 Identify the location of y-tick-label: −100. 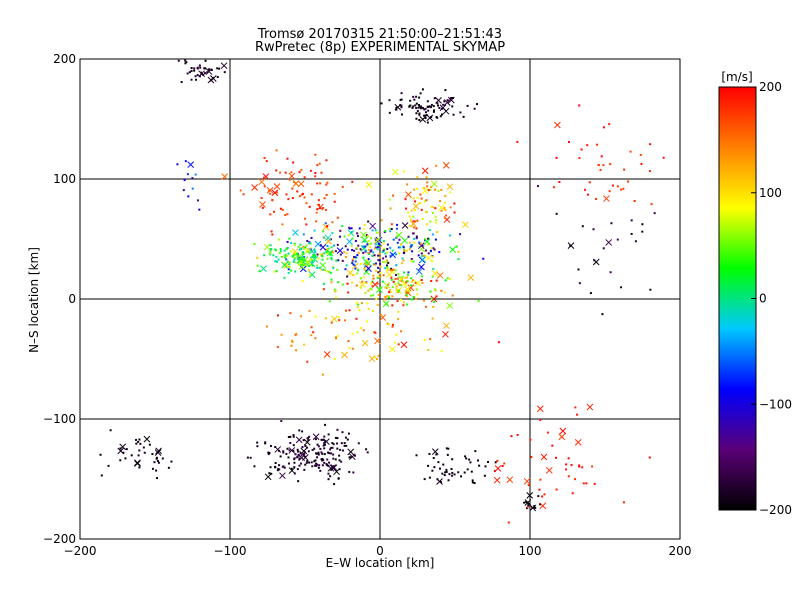
(59, 419).